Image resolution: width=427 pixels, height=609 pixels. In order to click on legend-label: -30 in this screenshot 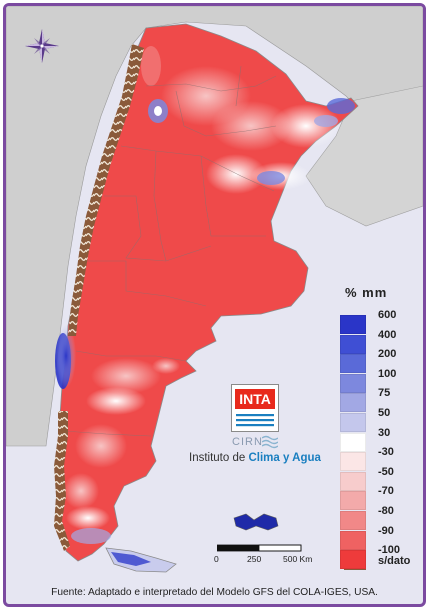, I will do `click(386, 452)`.